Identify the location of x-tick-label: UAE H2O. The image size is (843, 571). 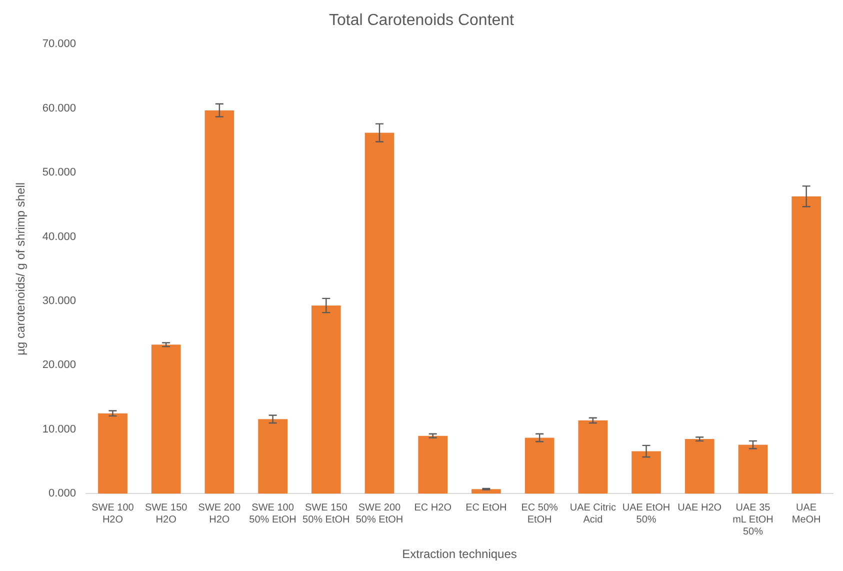
(700, 508).